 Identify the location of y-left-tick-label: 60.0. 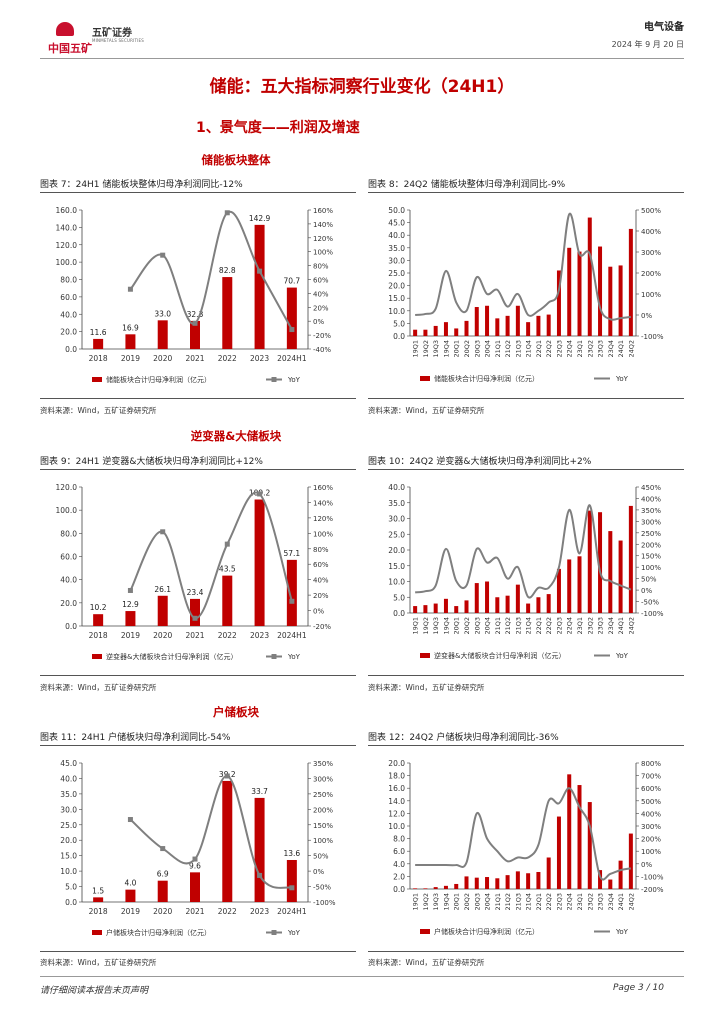
(68, 297).